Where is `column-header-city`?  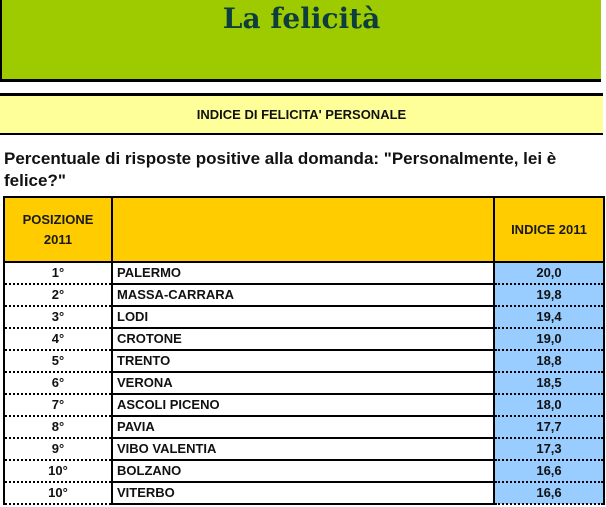 column-header-city is located at coordinates (303, 229).